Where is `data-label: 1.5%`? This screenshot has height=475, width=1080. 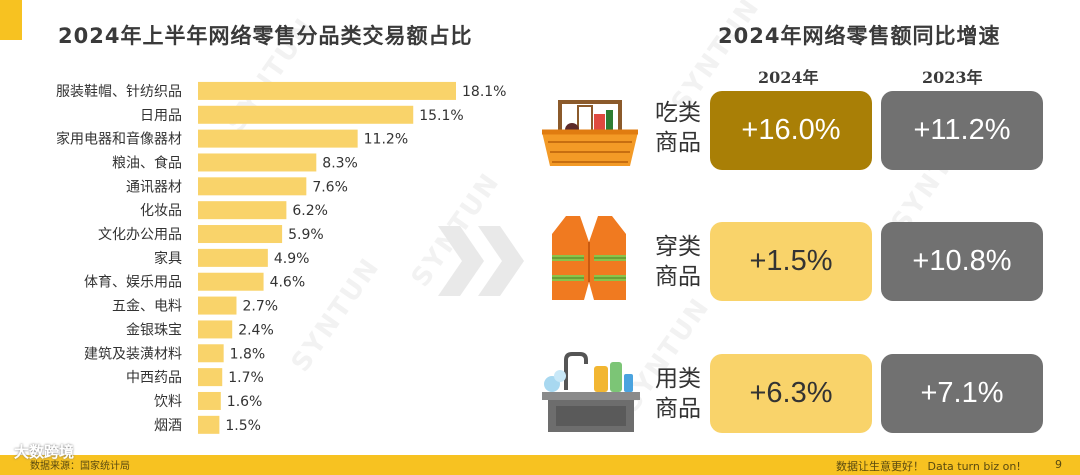
data-label: 1.5% is located at coordinates (243, 426).